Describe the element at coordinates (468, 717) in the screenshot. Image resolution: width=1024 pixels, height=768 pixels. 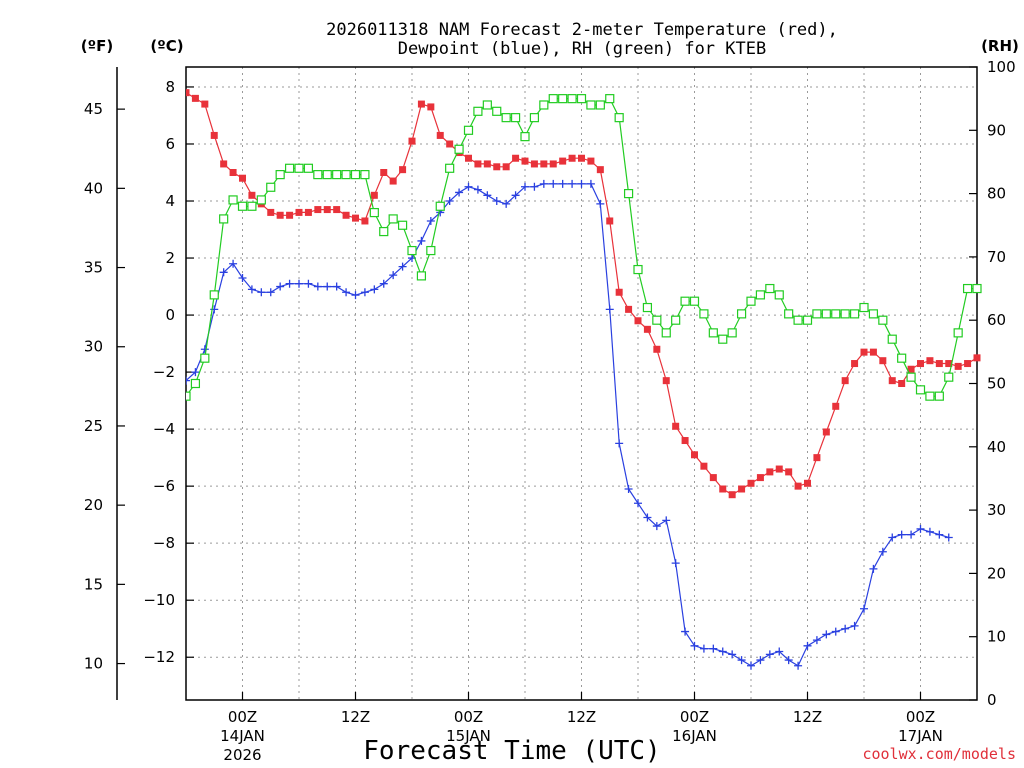
I see `x-tick-label-time: 00Z` at that location.